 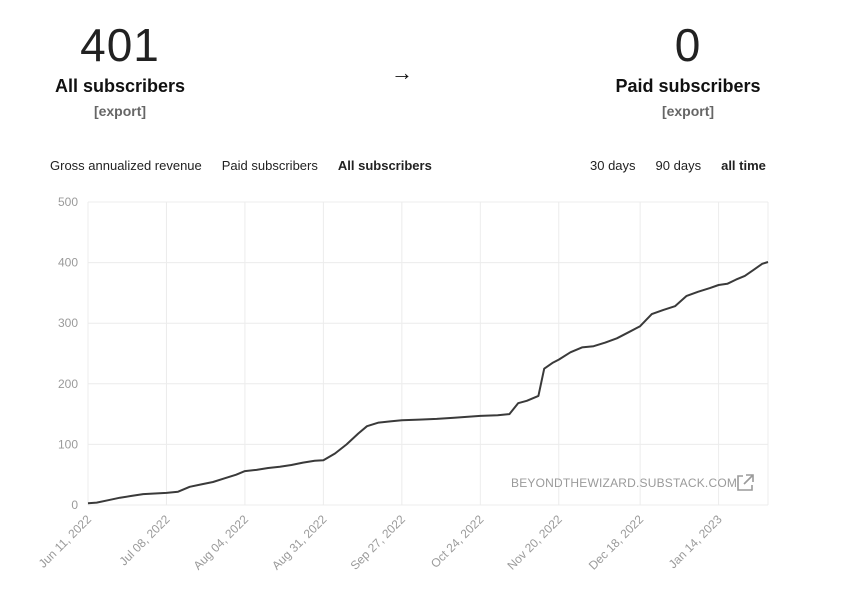 I want to click on external-link-icon, so click(x=745, y=483).